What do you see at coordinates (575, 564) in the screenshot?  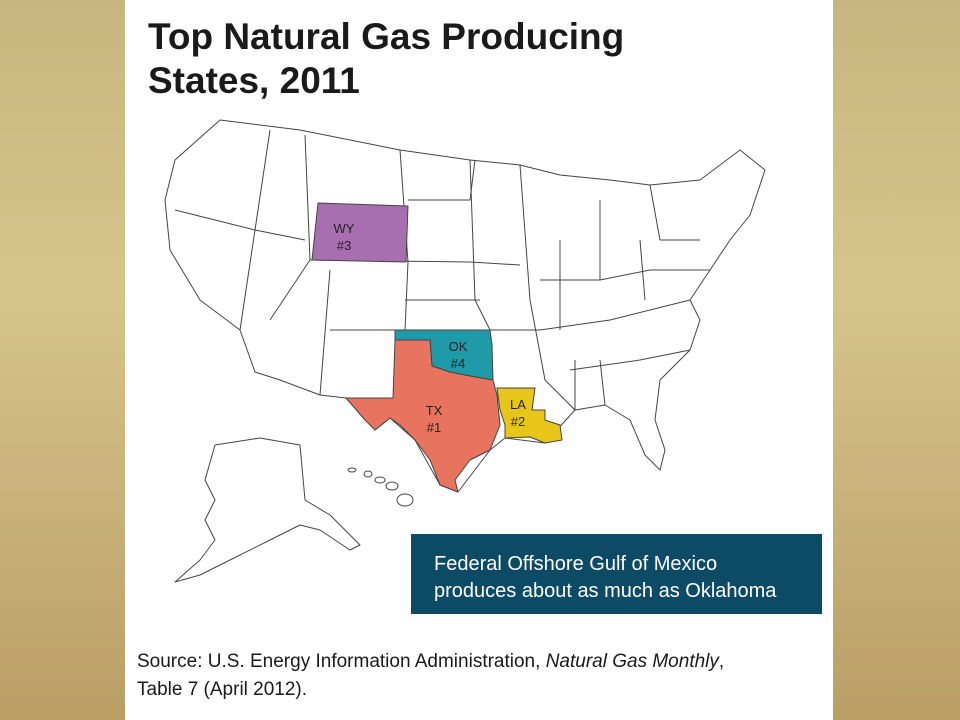 I see `callout-line: Federal Offshore Gulf of Mexico` at bounding box center [575, 564].